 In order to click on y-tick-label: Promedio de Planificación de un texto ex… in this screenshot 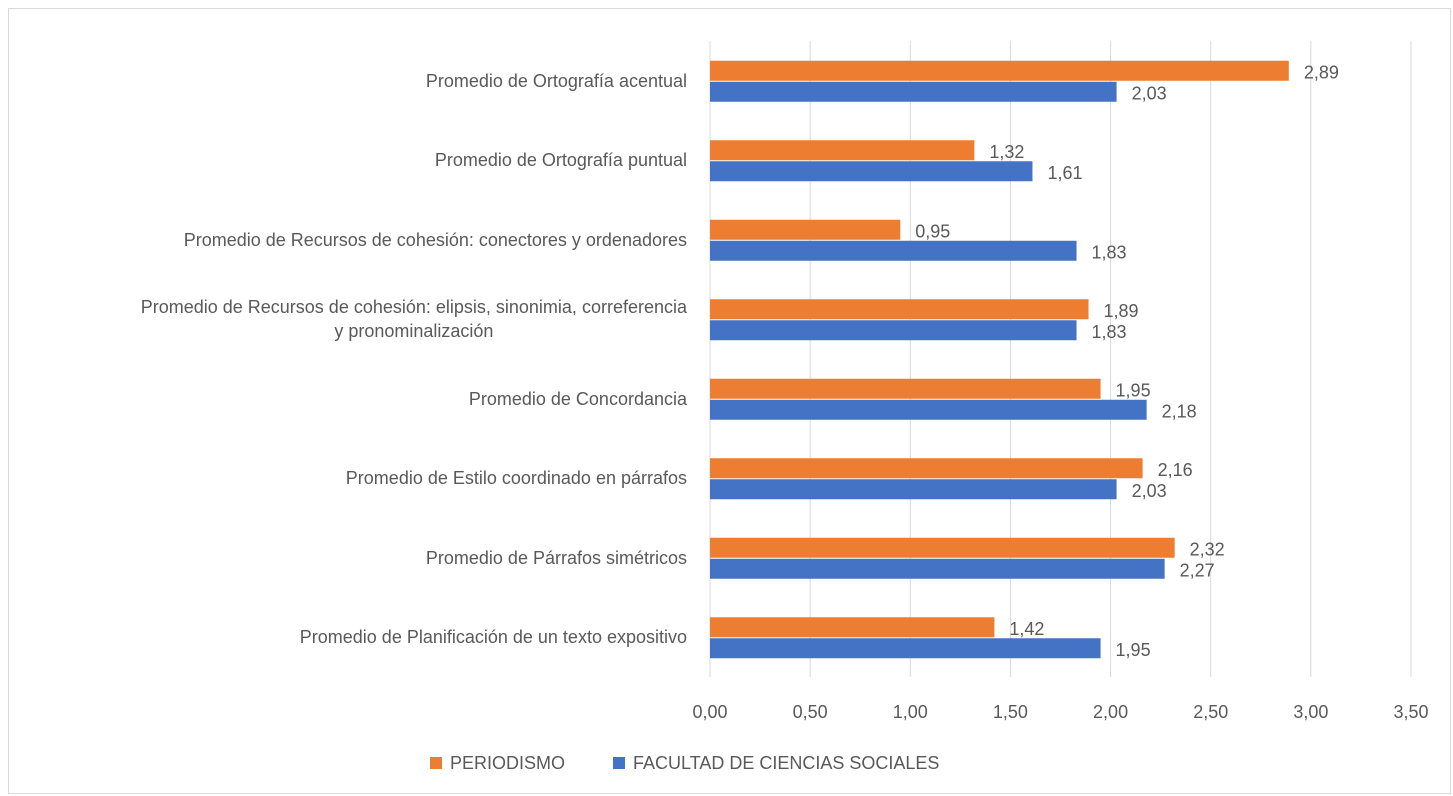, I will do `click(493, 637)`.